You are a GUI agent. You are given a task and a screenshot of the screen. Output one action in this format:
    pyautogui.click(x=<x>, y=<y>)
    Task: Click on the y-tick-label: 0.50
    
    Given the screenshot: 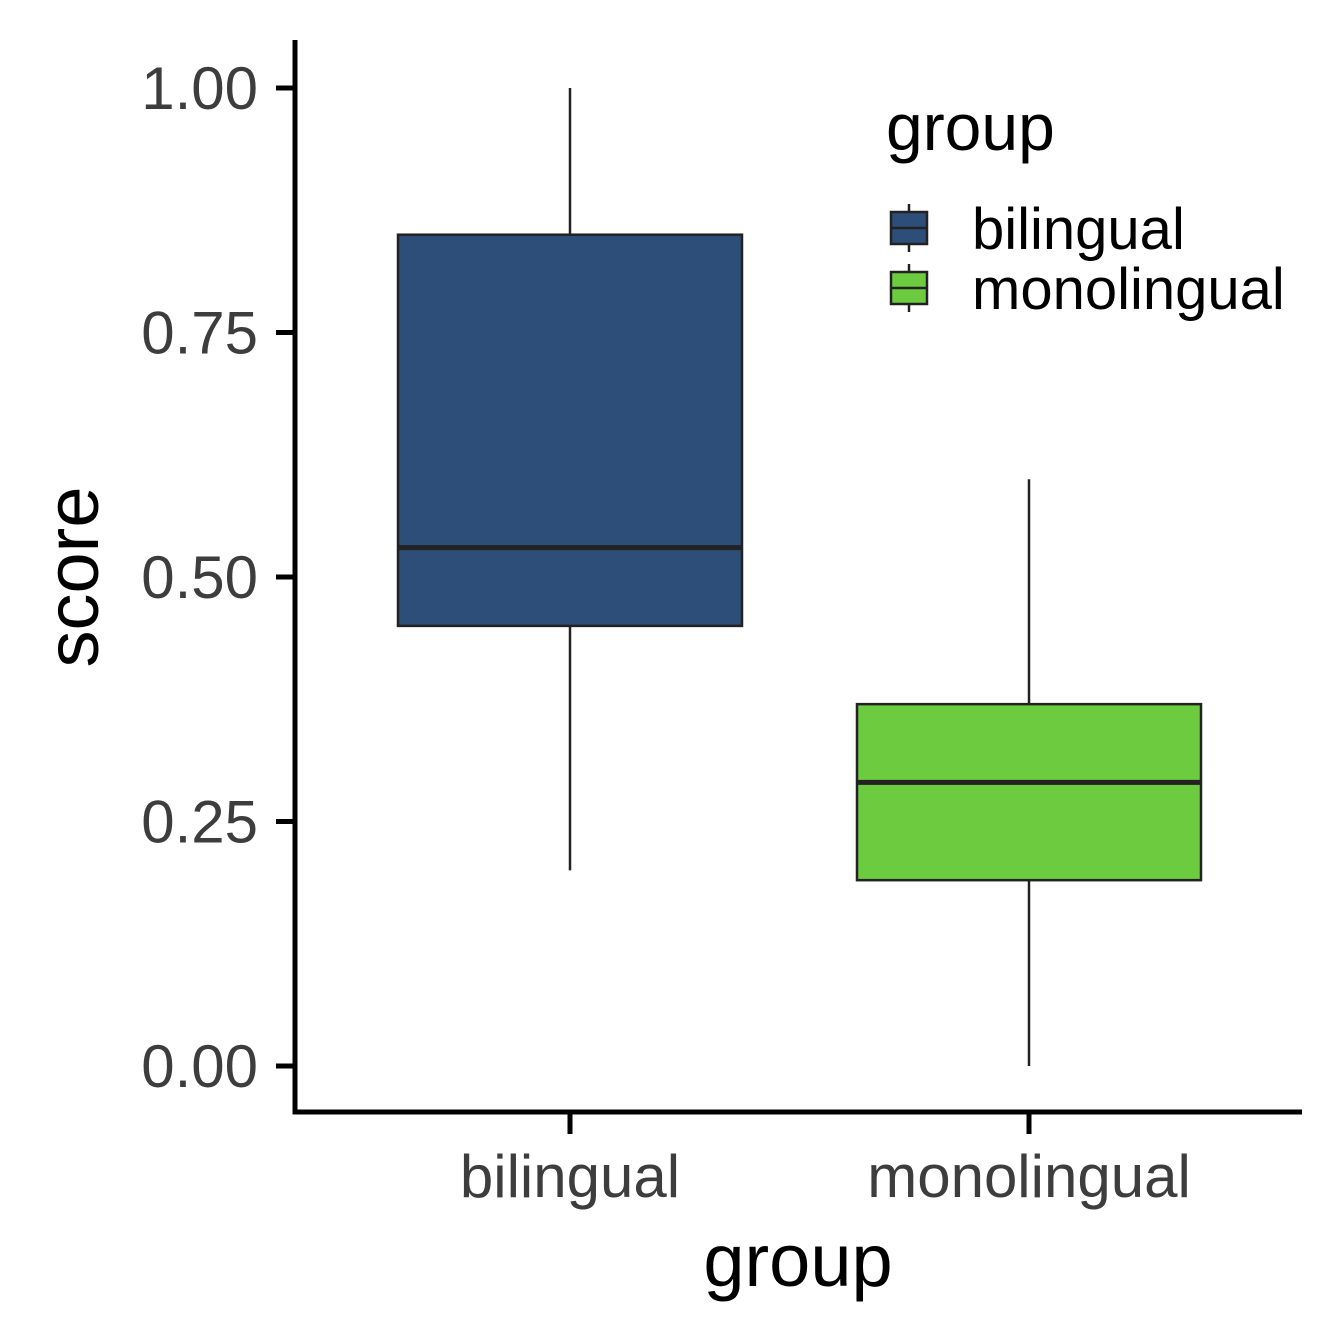 What is the action you would take?
    pyautogui.click(x=199, y=577)
    